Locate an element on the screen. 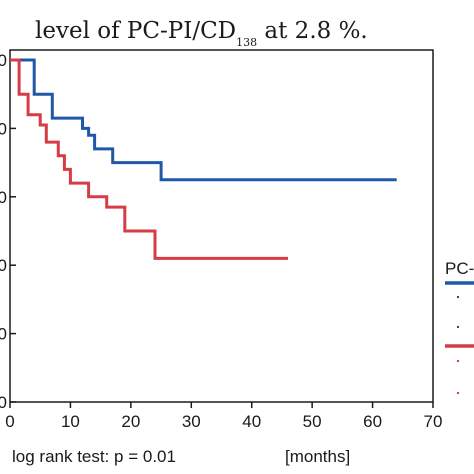 The height and width of the screenshot is (474, 474). x-tick-label: 20 is located at coordinates (130, 421).